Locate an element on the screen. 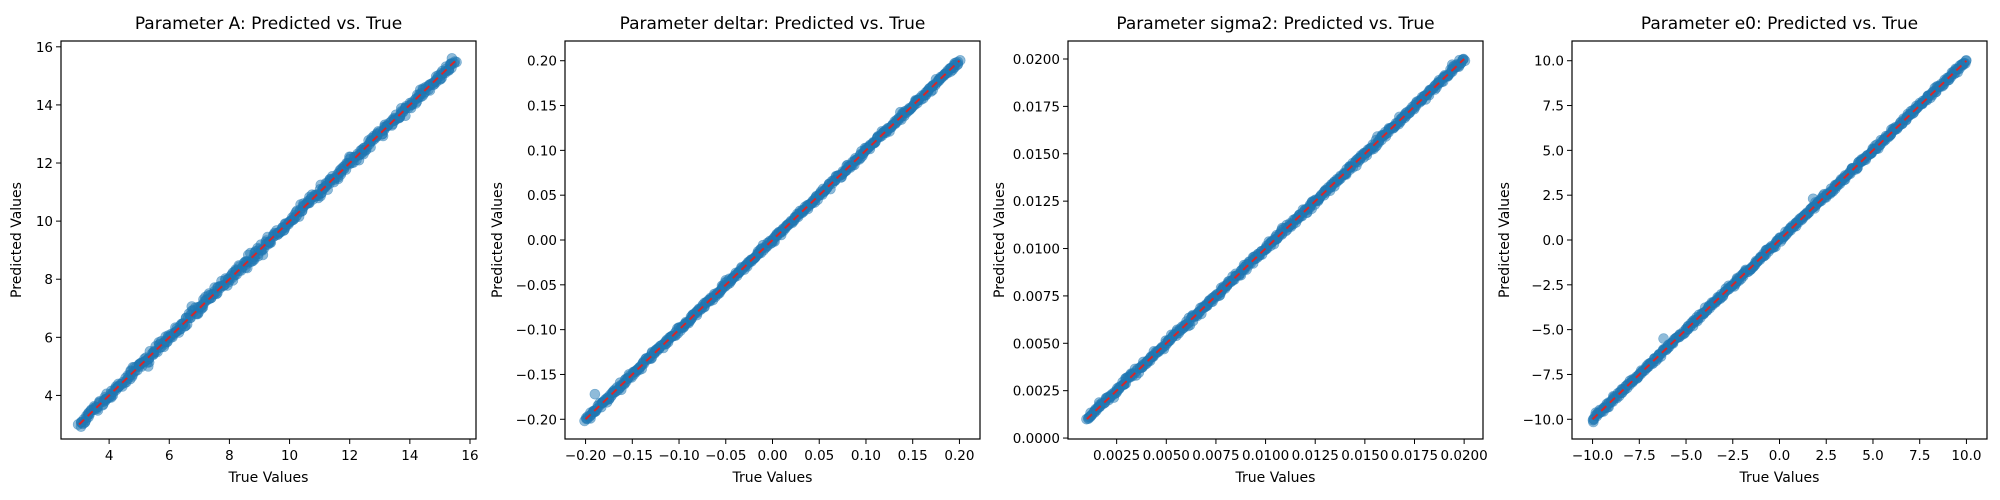 This screenshot has width=2000, height=500. x-tick-label: 0.0150 is located at coordinates (1364, 456).